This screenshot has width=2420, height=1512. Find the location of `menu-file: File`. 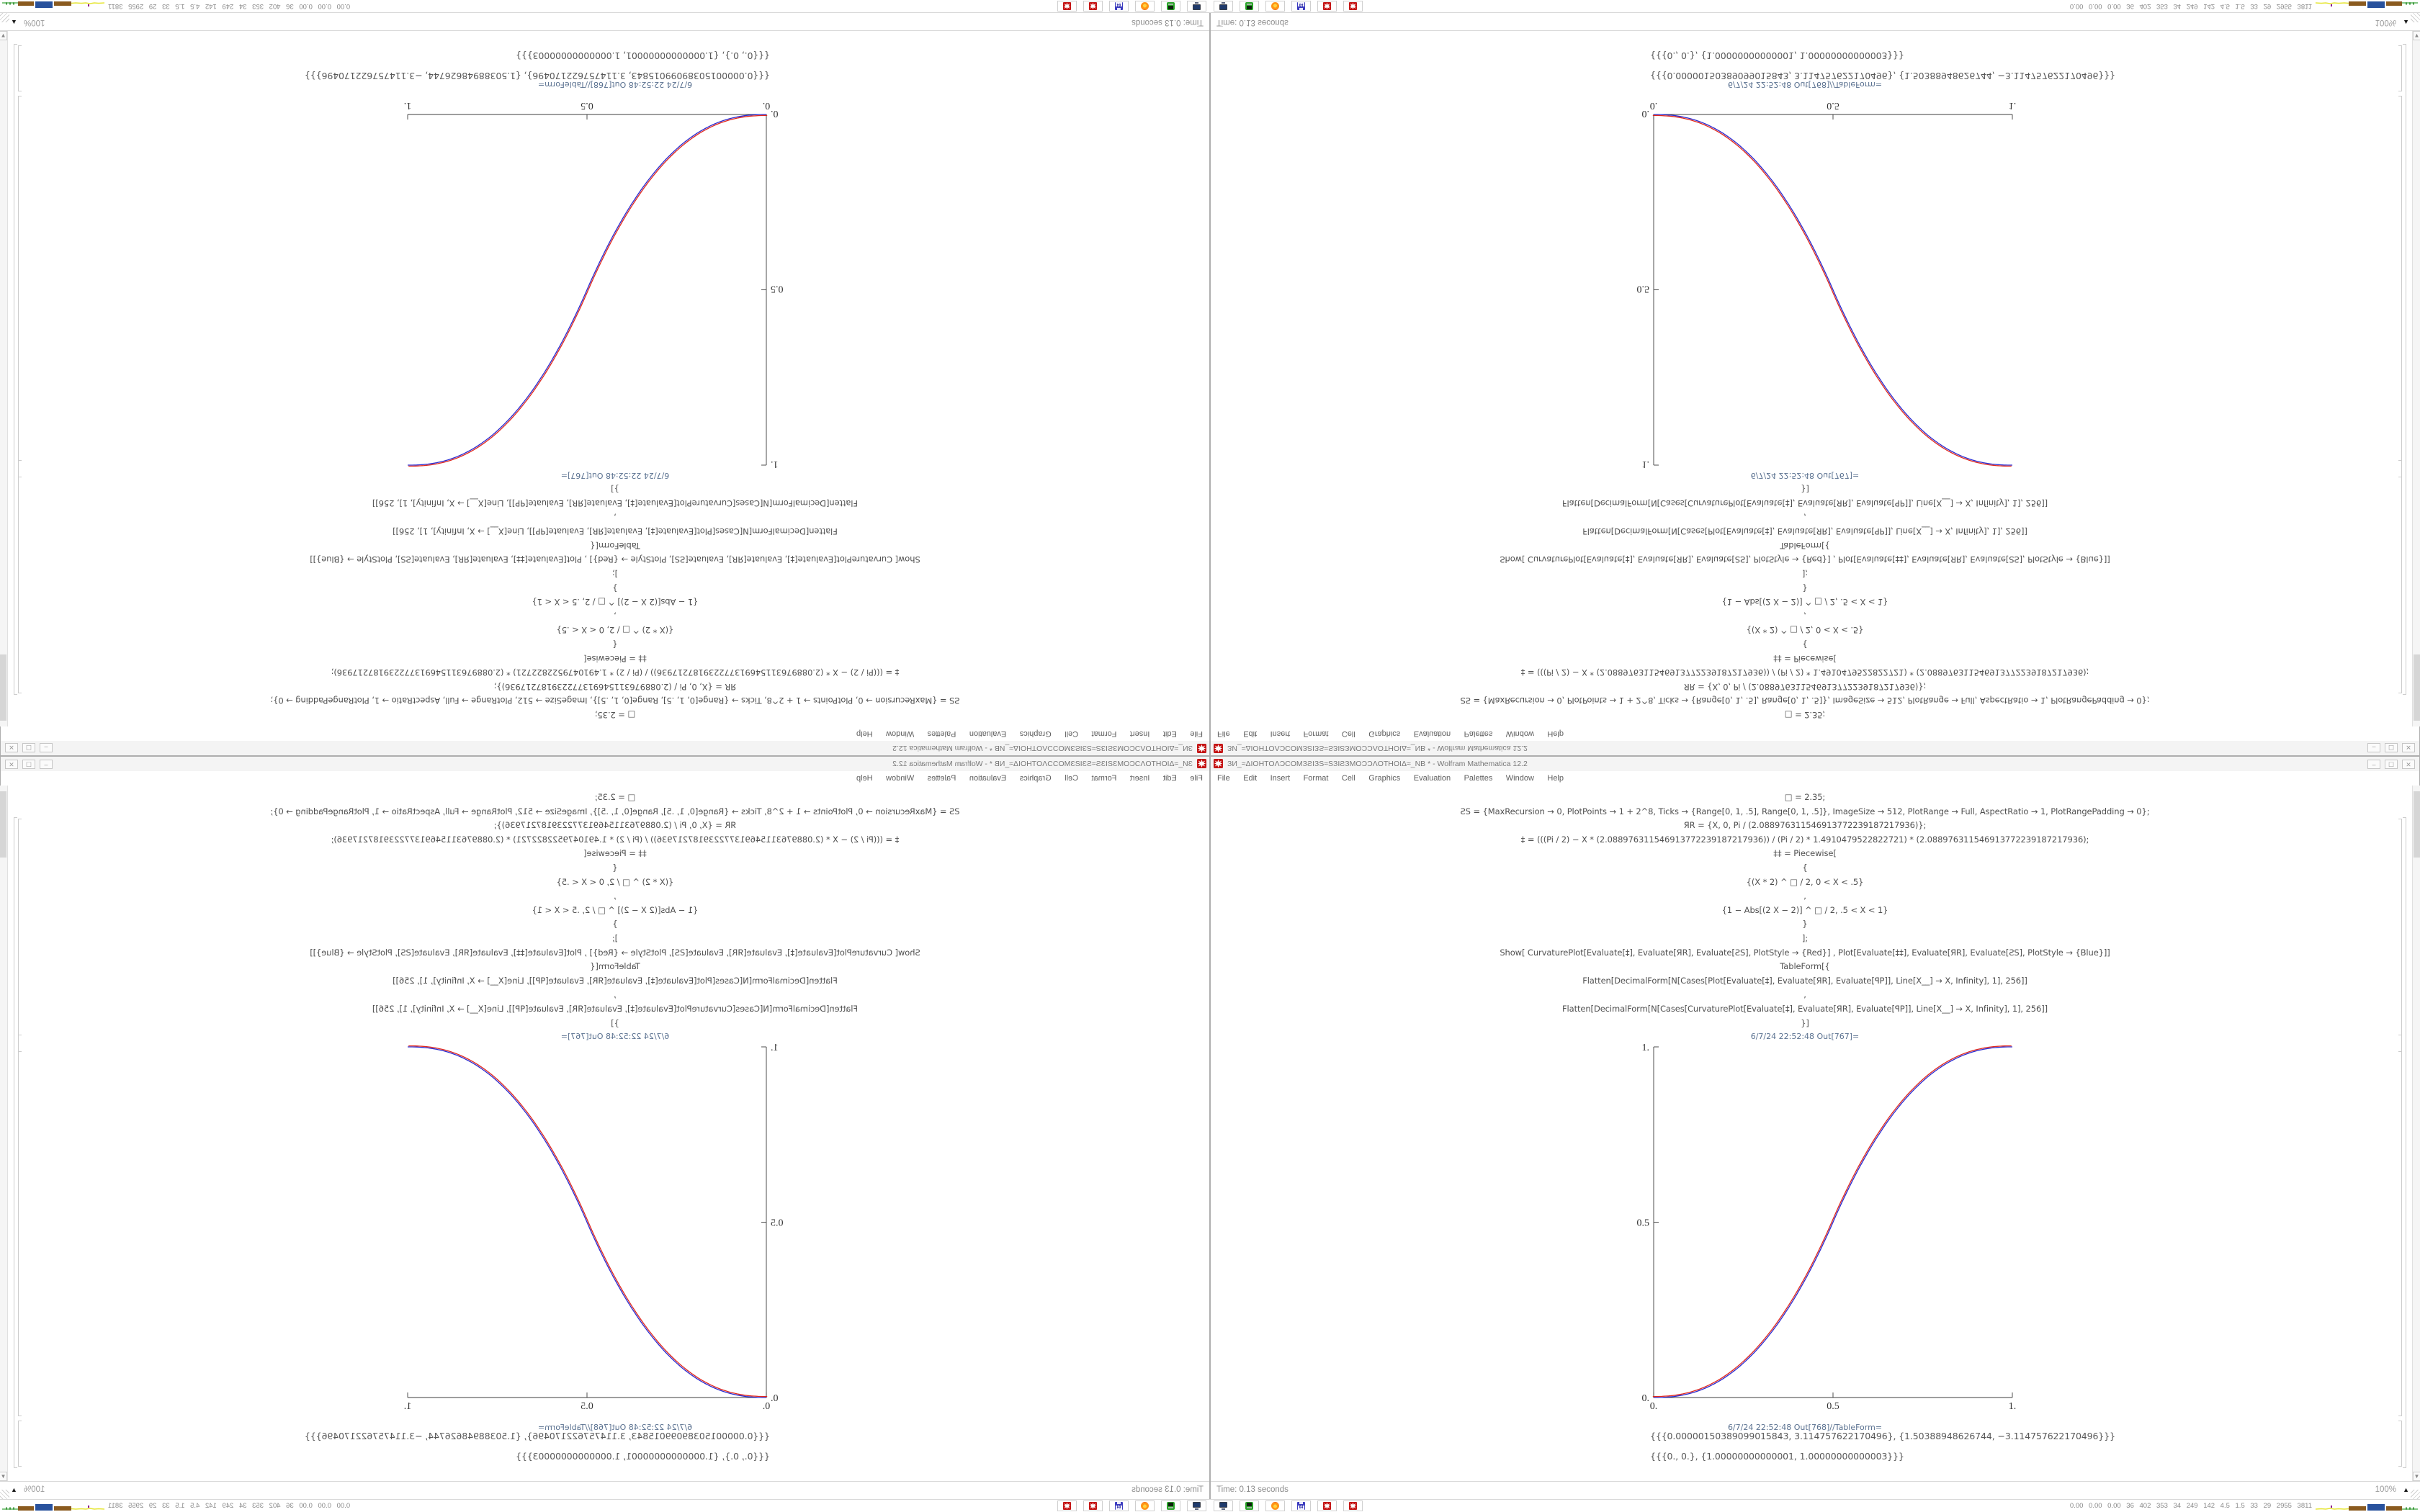

menu-file: File is located at coordinates (1196, 778).